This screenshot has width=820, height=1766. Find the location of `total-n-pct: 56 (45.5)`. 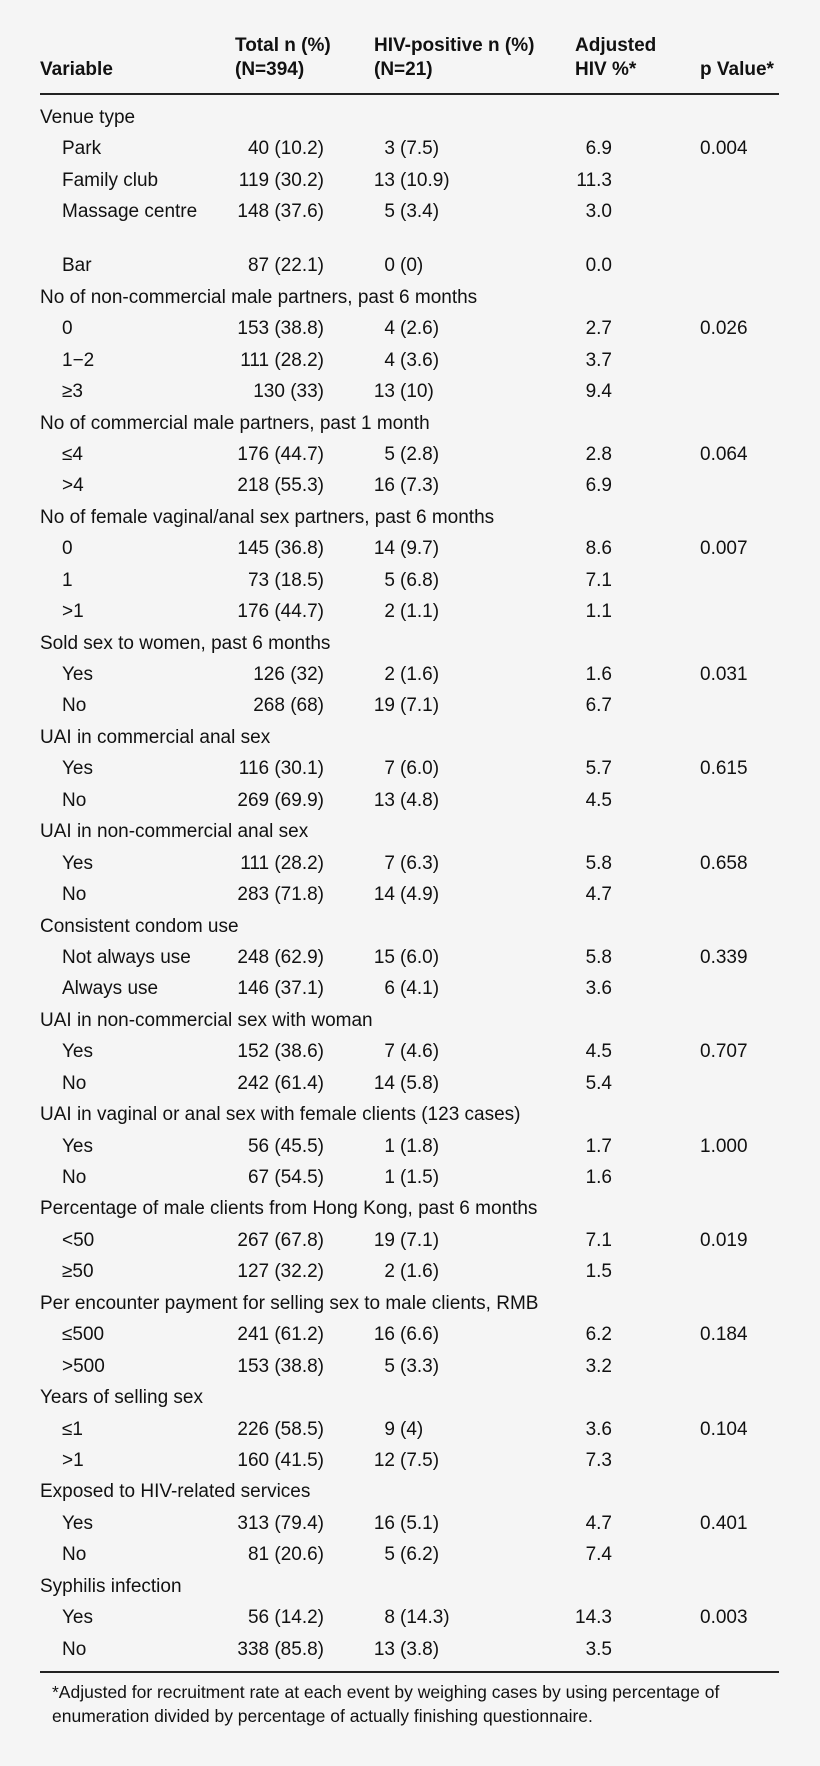

total-n-pct: 56 (45.5) is located at coordinates (285, 1146).